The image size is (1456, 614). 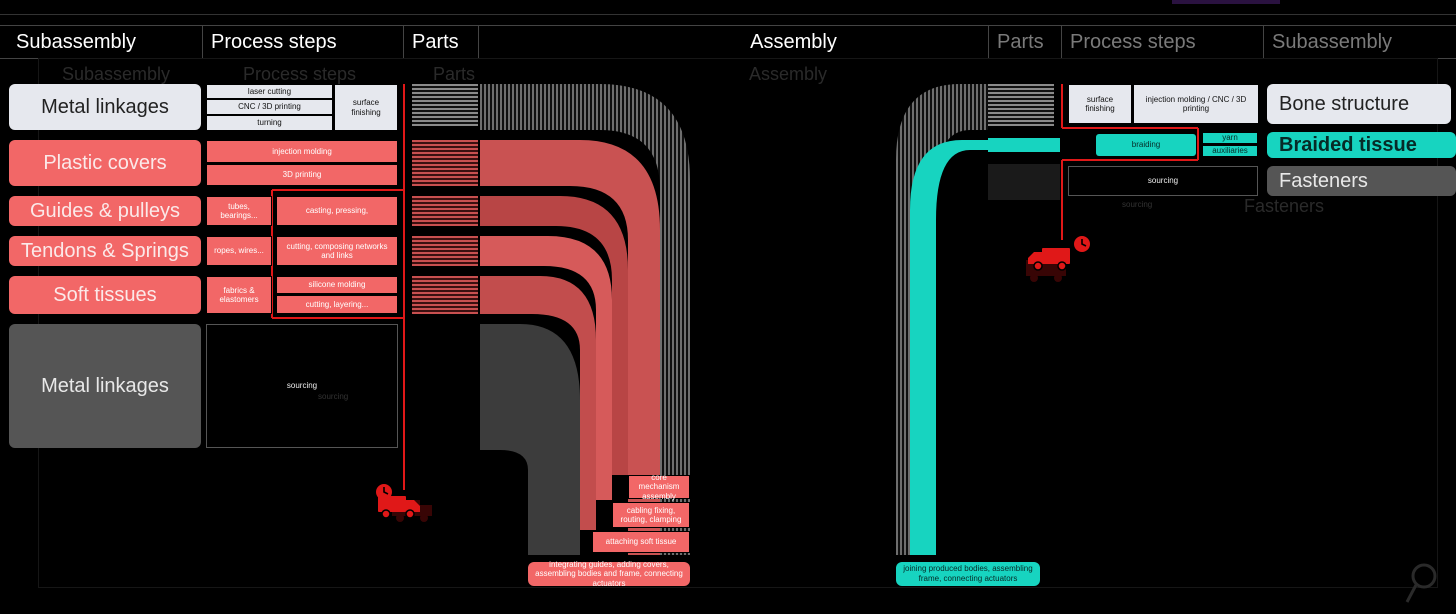 What do you see at coordinates (1230, 151) in the screenshot?
I see `right-input-auxiliaries: auxiliaries` at bounding box center [1230, 151].